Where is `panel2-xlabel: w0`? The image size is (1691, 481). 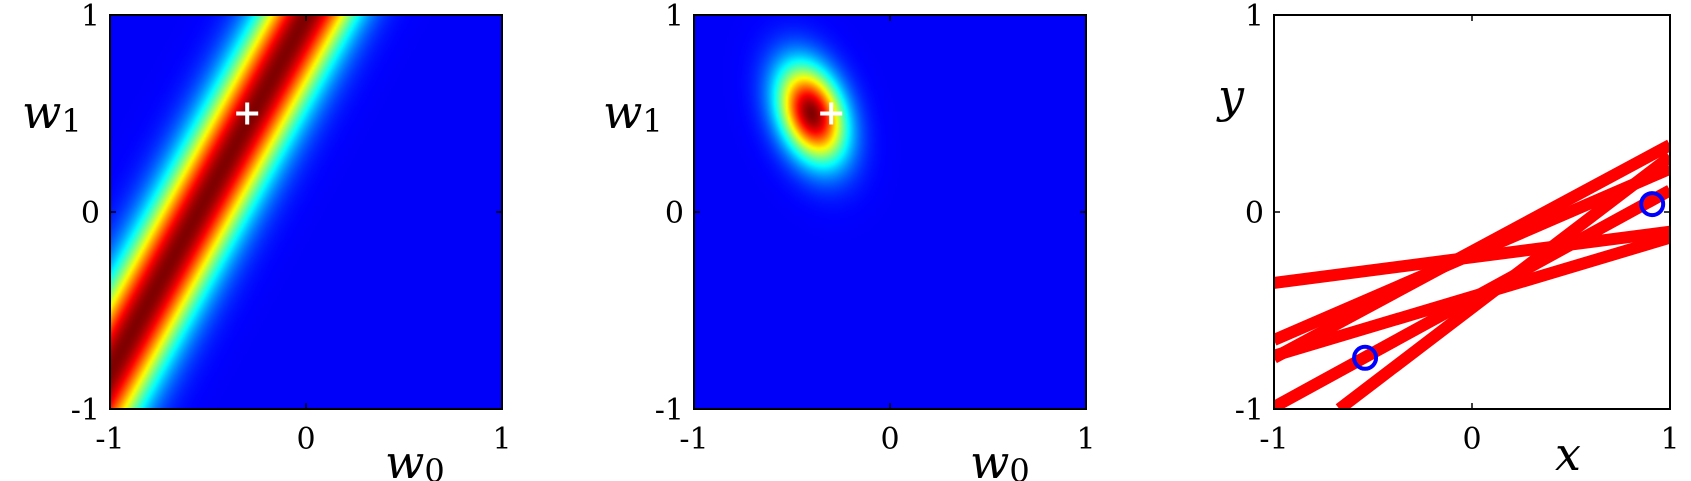 panel2-xlabel: w0 is located at coordinates (1000, 458).